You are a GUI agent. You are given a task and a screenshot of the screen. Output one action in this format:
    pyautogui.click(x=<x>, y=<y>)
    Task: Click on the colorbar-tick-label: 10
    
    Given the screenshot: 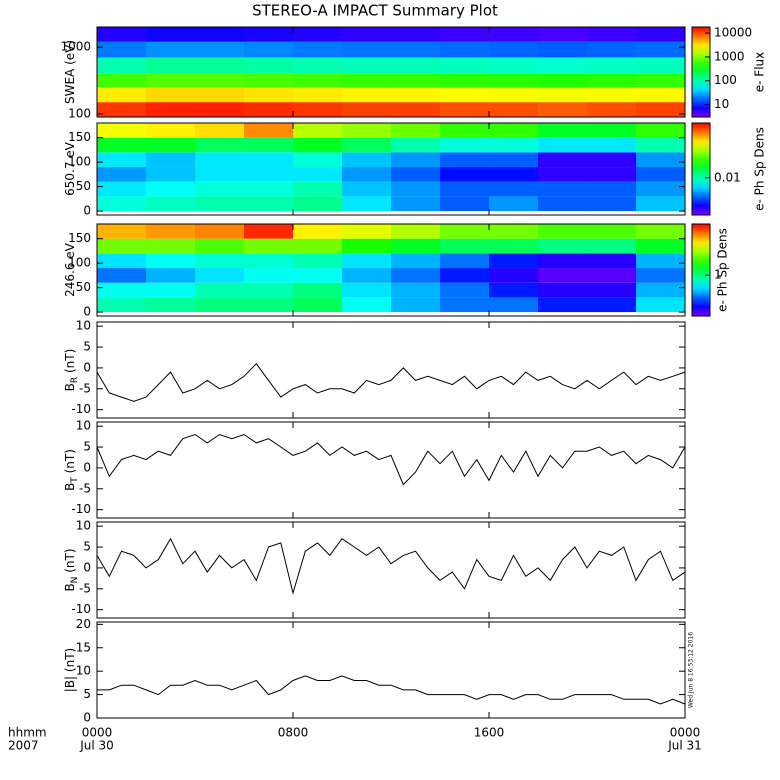 What is the action you would take?
    pyautogui.click(x=721, y=104)
    